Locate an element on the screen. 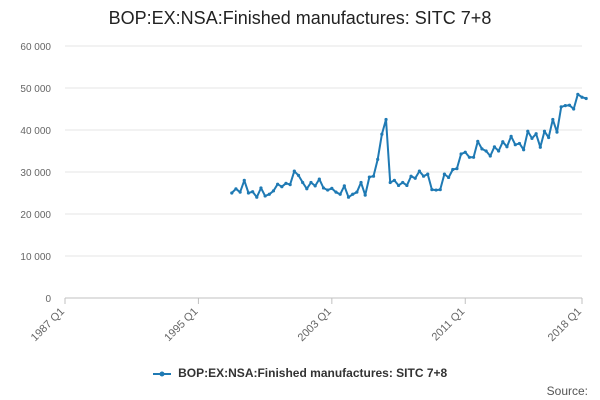  y-axis: 0 10 000 20 000 30 000 40 000 50 000 60 000 is located at coordinates (35, 173).